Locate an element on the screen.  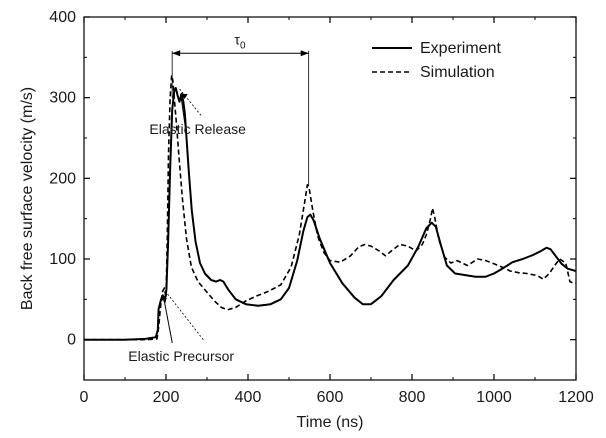
y-tick-label: 300 is located at coordinates (62, 98).